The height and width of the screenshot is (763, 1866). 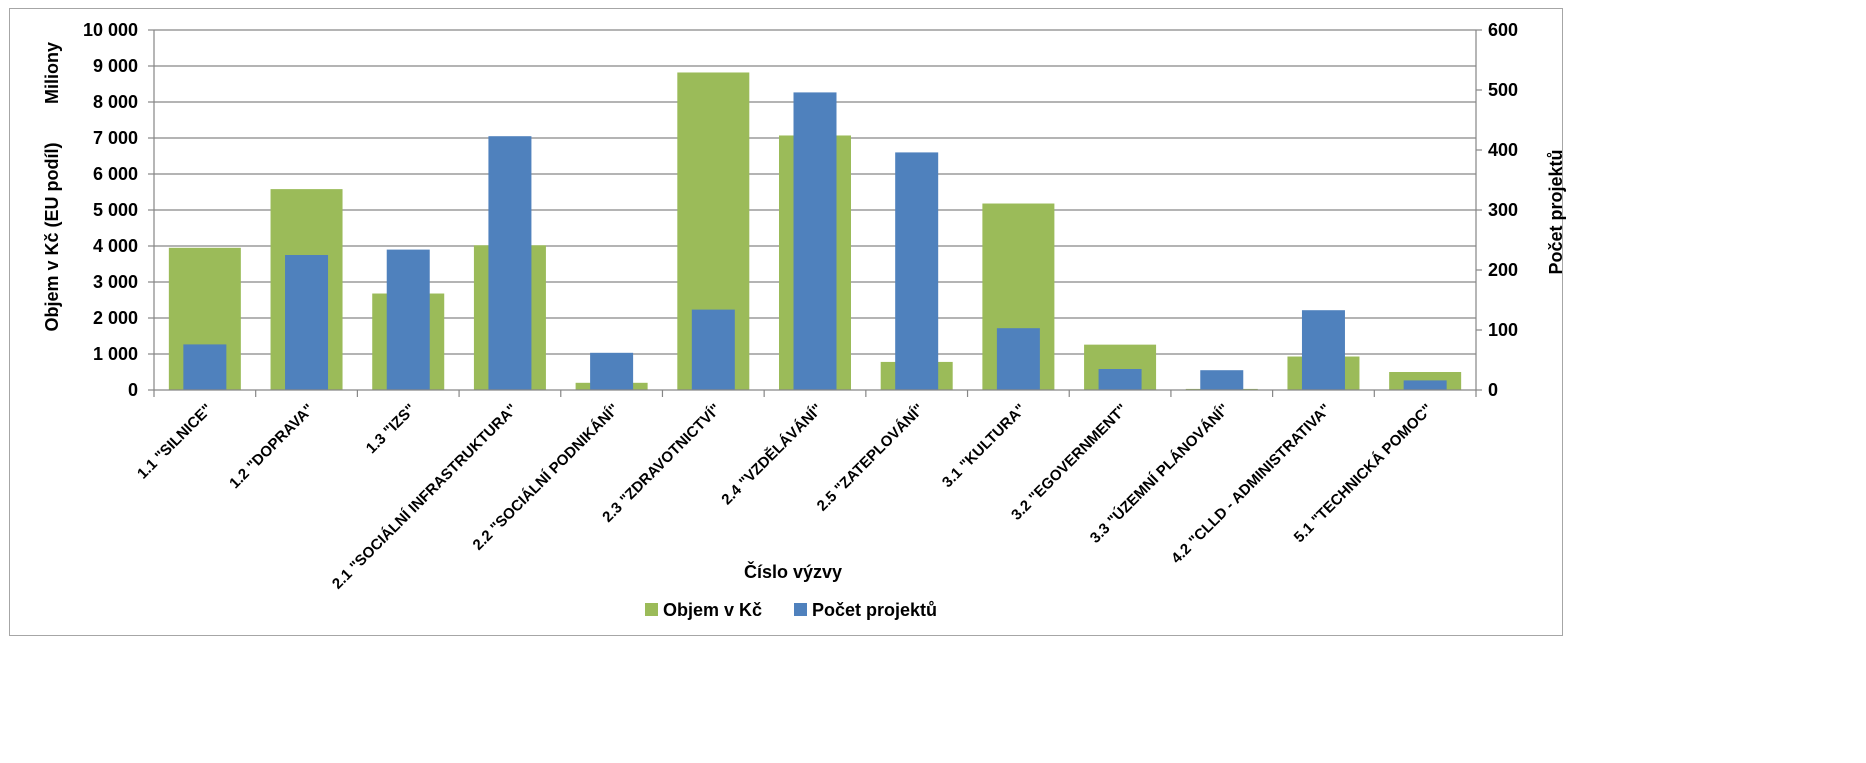 What do you see at coordinates (115, 246) in the screenshot?
I see `left-tick-label: 4 000` at bounding box center [115, 246].